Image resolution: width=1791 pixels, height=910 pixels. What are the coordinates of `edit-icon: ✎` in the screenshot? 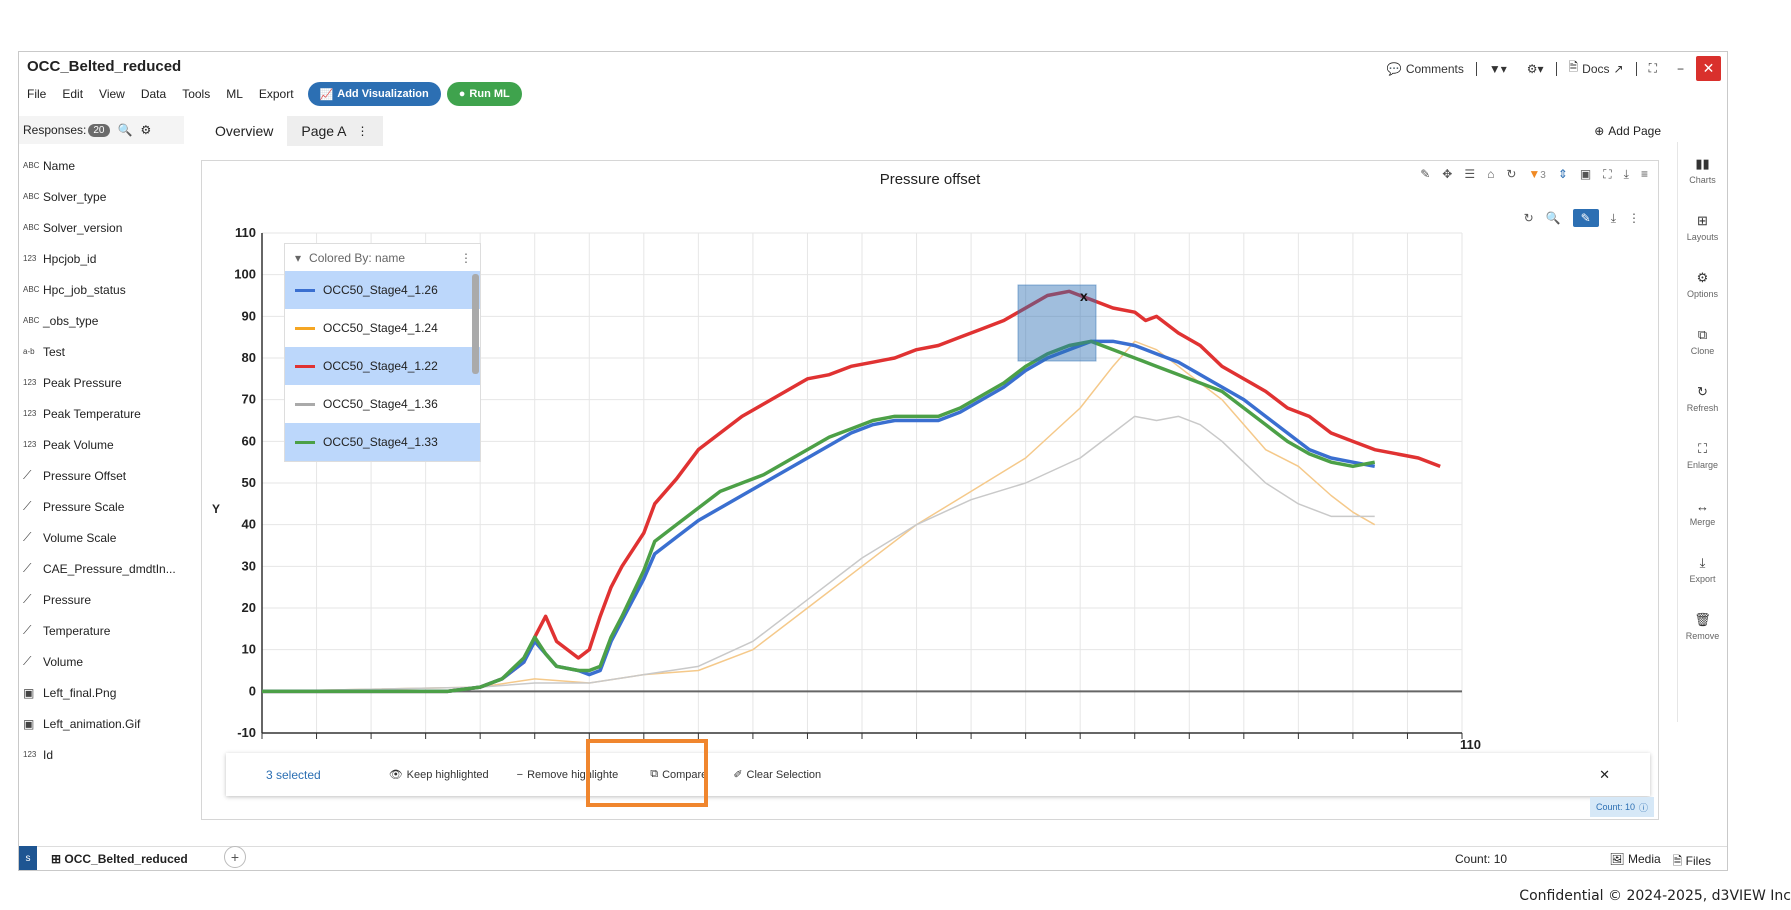 It's located at (1425, 174).